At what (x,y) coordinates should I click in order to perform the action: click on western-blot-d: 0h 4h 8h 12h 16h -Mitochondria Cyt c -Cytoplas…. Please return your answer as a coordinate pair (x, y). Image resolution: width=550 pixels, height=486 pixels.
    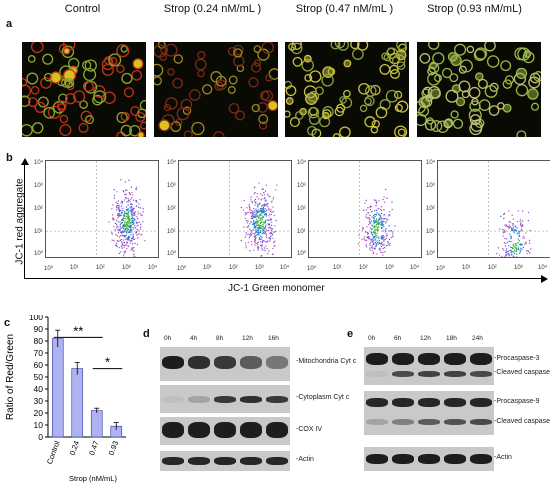
    Looking at the image, I should click on (253, 405).